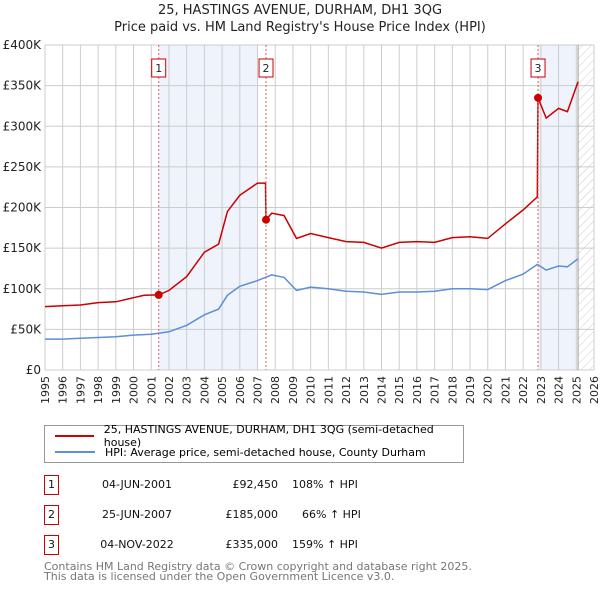 The height and width of the screenshot is (590, 600). I want to click on x-tick-label: 2005, so click(222, 390).